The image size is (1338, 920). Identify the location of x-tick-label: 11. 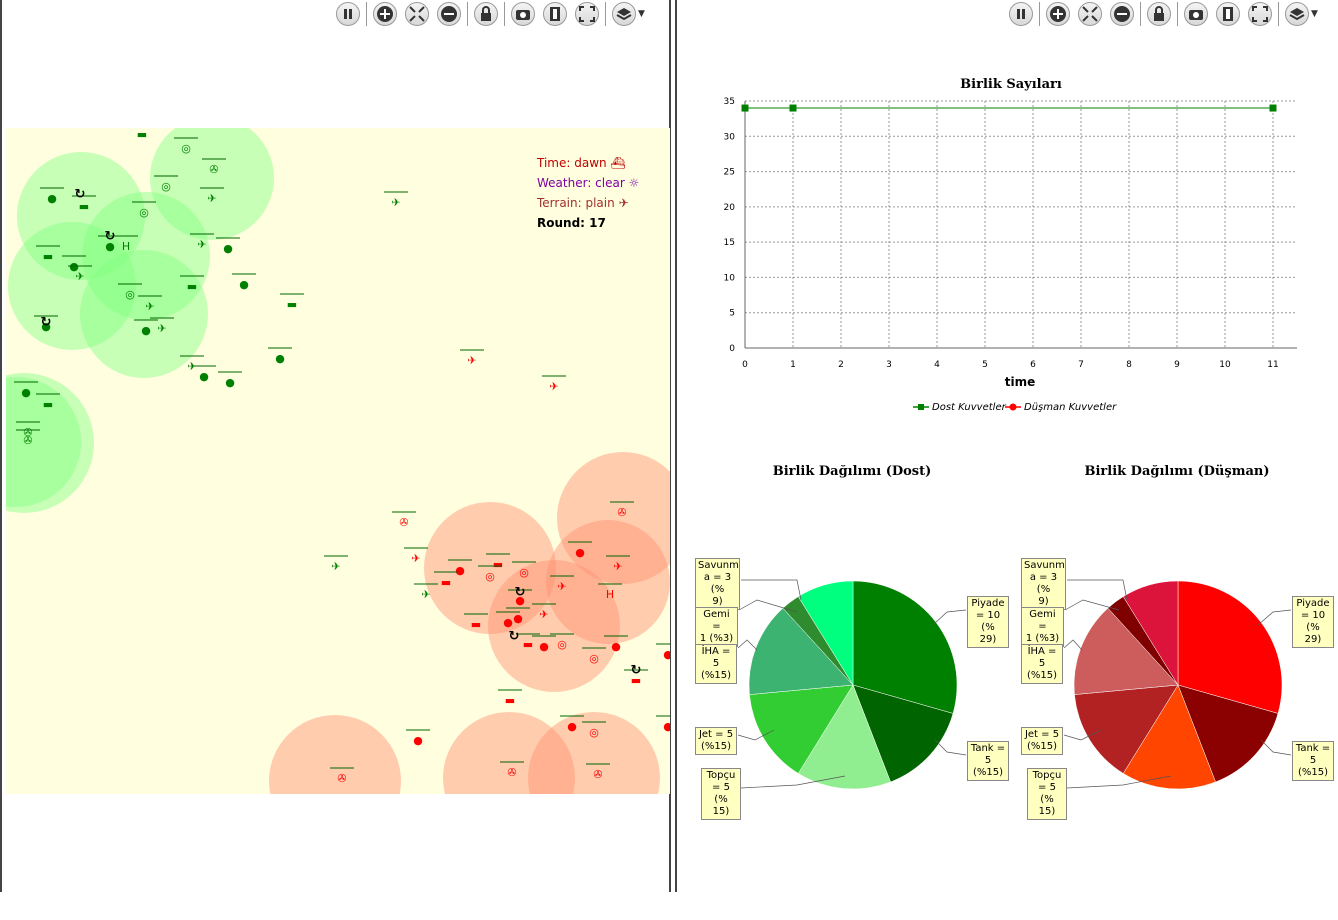
(1272, 365).